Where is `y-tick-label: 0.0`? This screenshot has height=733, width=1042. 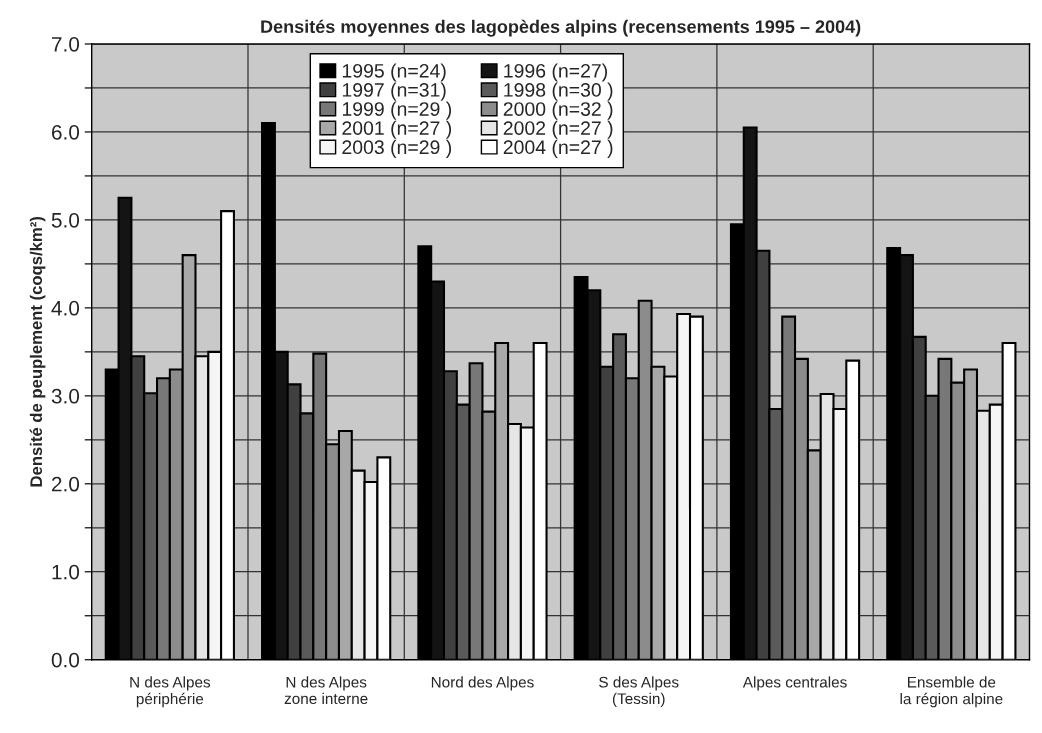 y-tick-label: 0.0 is located at coordinates (65, 660).